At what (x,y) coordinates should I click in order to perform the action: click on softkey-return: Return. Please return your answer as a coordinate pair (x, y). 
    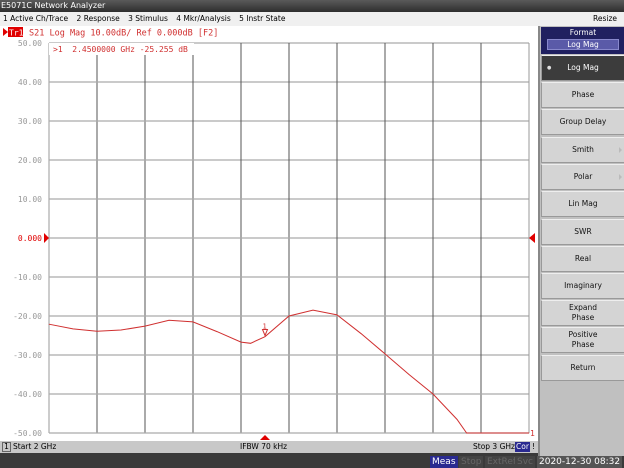
    Looking at the image, I should click on (582, 368).